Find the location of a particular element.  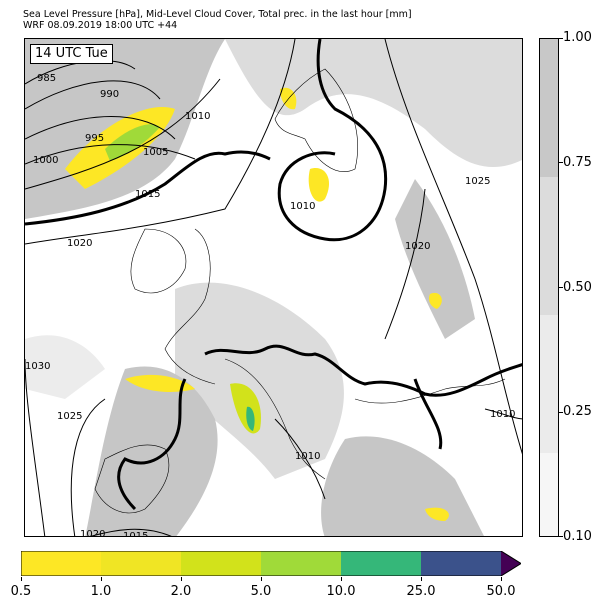

cloud-tick-label: 1.00 is located at coordinates (577, 37).